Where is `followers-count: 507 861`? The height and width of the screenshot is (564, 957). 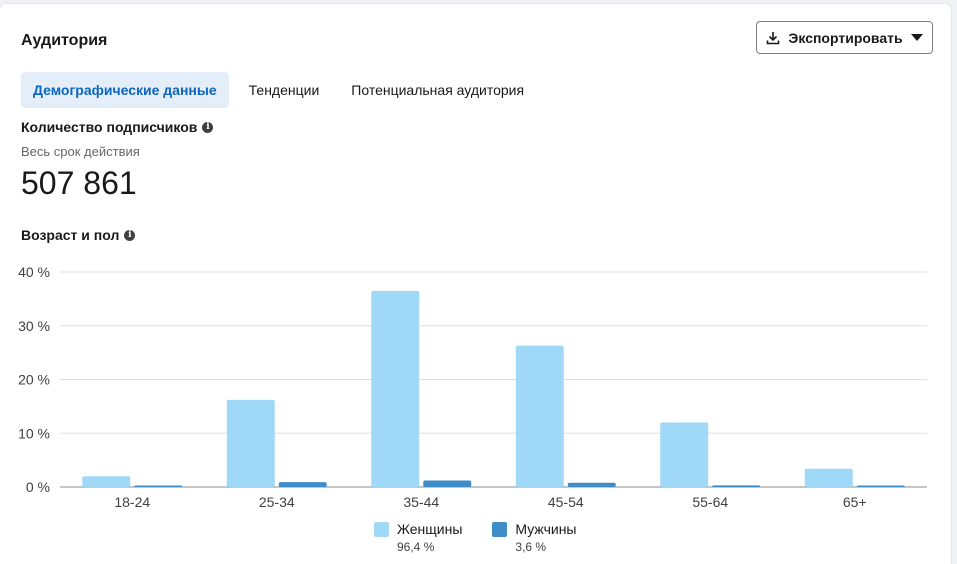
followers-count: 507 861 is located at coordinates (79, 183).